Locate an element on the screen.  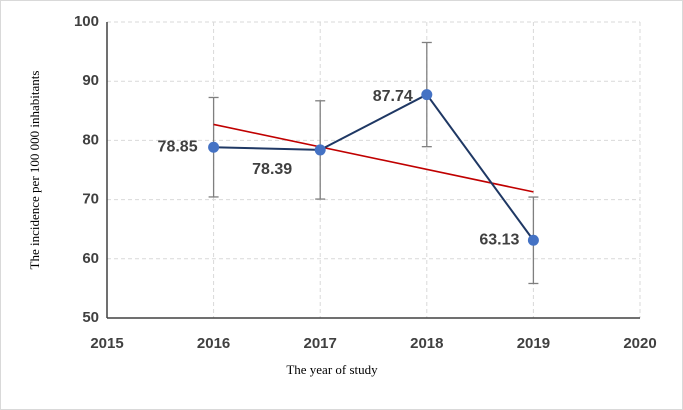
x-tick-label: 2017 is located at coordinates (320, 343).